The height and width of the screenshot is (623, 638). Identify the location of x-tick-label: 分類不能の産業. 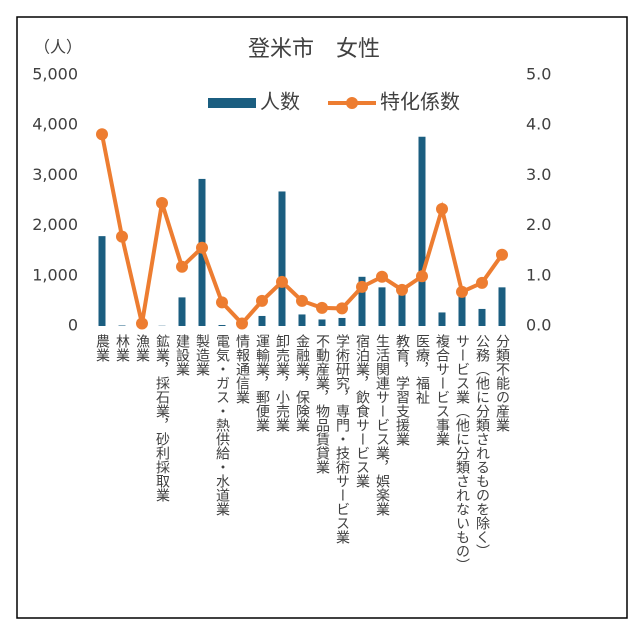
(502, 383).